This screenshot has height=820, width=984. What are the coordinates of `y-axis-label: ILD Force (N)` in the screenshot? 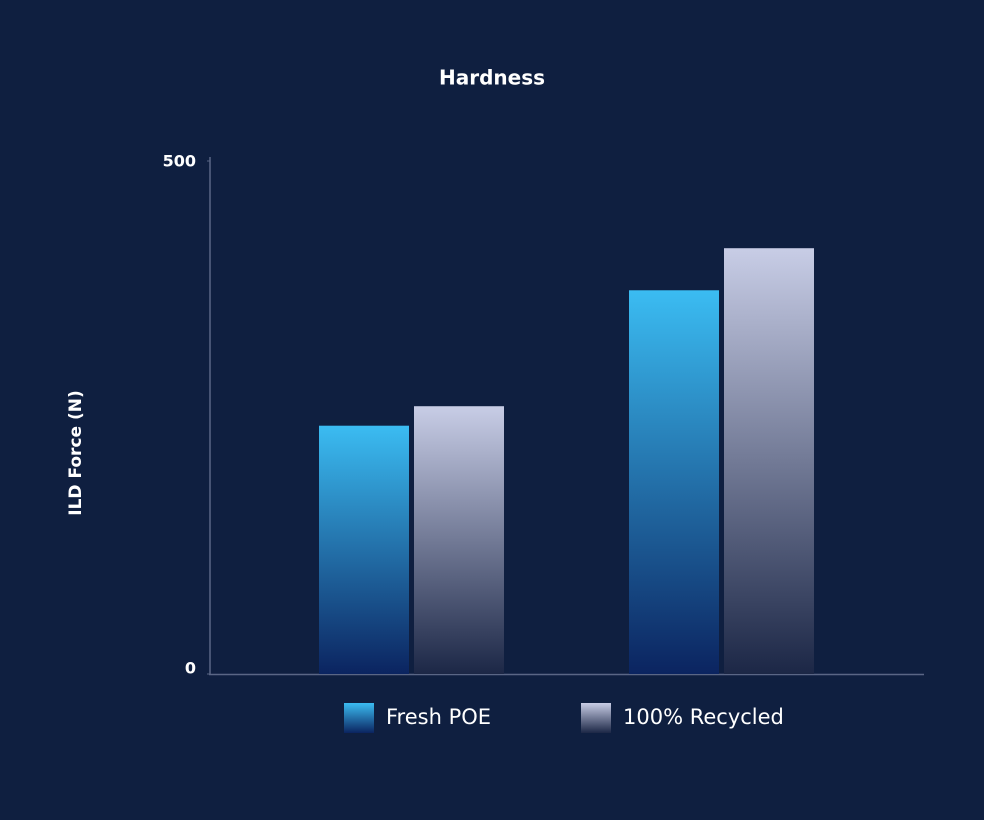 It's located at (76, 452).